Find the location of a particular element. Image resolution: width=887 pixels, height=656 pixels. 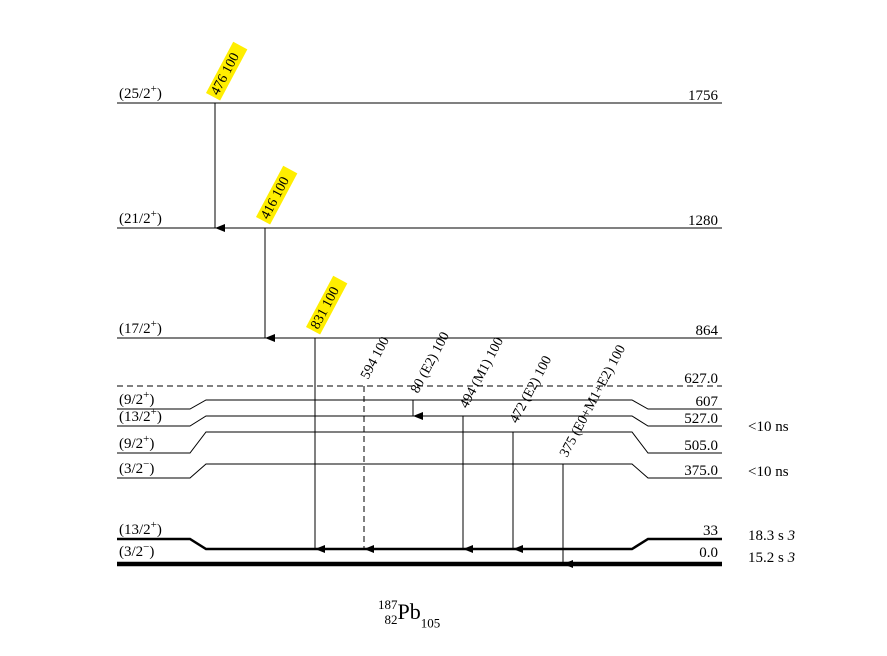

spin-label-527: (13/2+) is located at coordinates (140, 415).